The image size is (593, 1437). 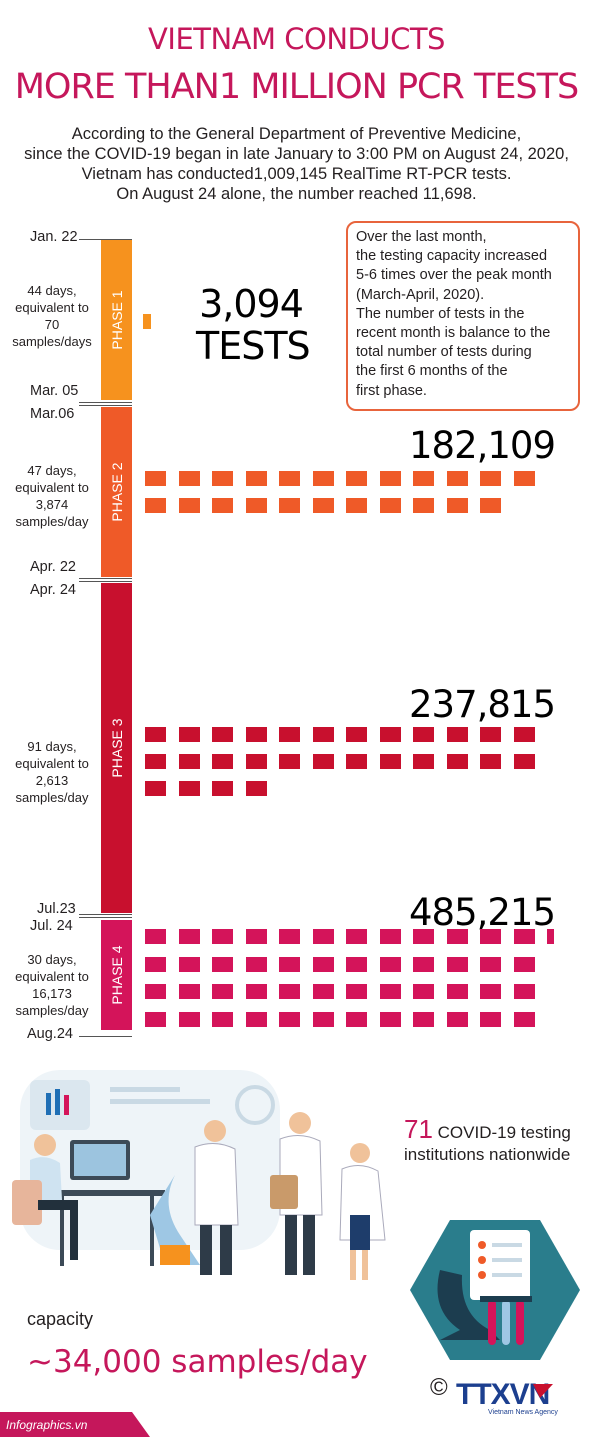 What do you see at coordinates (52, 341) in the screenshot?
I see `desc-line: samples/days` at bounding box center [52, 341].